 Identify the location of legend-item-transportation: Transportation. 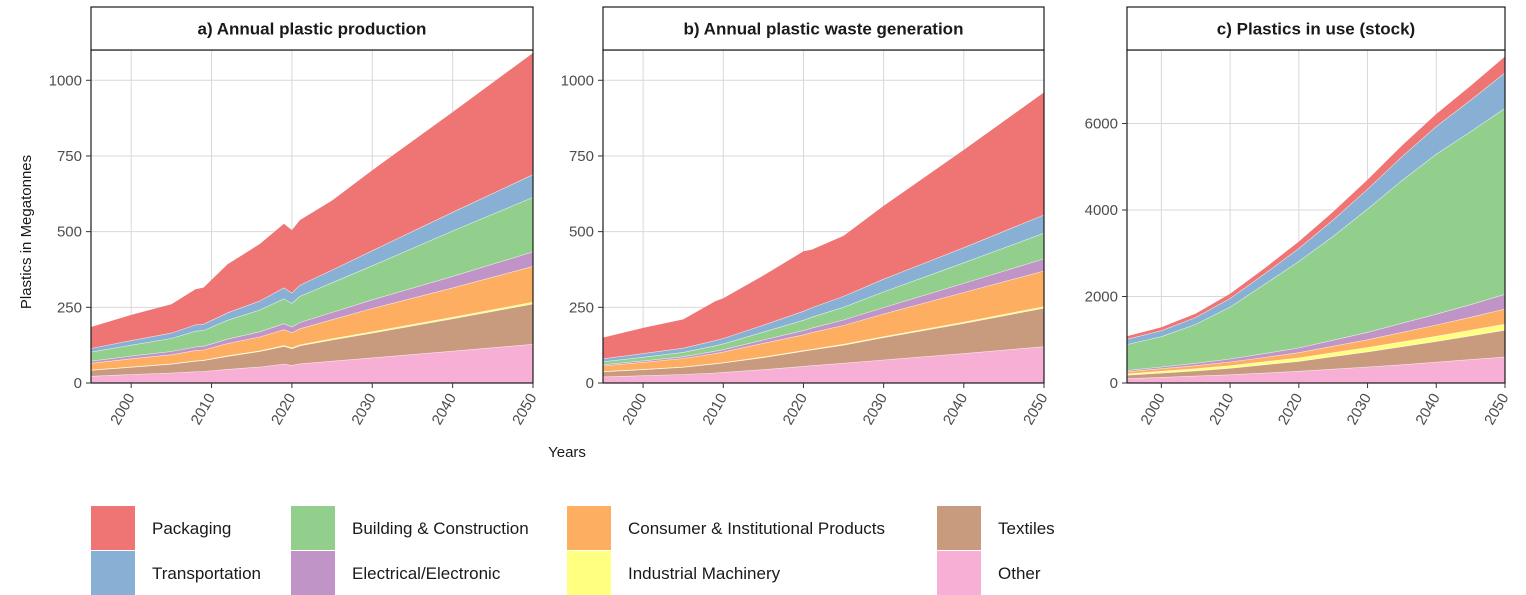
(176, 573).